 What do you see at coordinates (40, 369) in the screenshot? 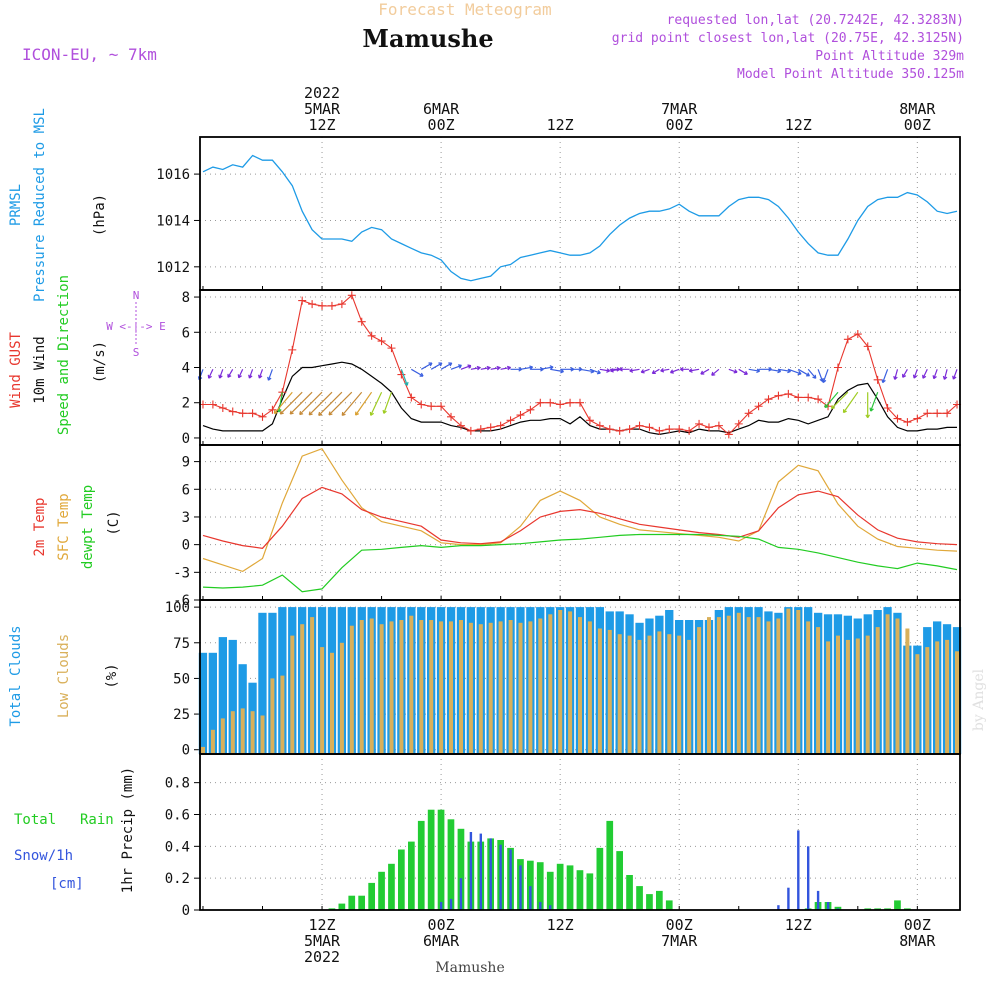
I see `wind-label: 10m Wind` at bounding box center [40, 369].